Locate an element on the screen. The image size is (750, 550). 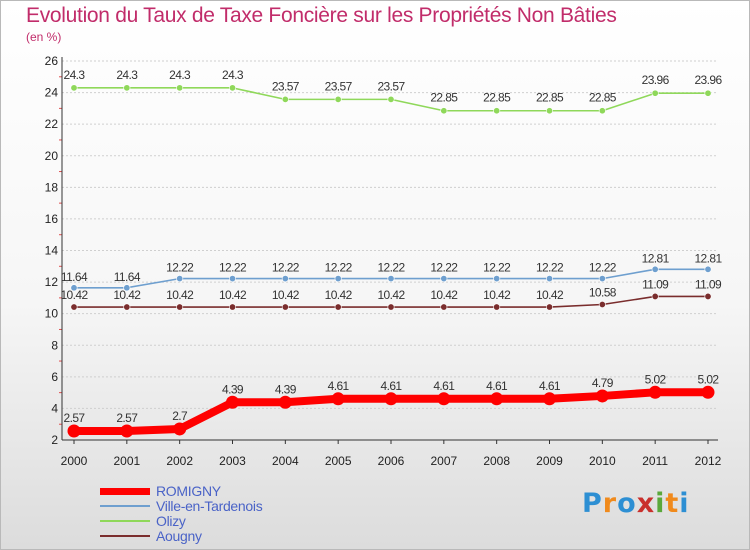
data-label-ROMIGNY: 2.57 is located at coordinates (75, 418).